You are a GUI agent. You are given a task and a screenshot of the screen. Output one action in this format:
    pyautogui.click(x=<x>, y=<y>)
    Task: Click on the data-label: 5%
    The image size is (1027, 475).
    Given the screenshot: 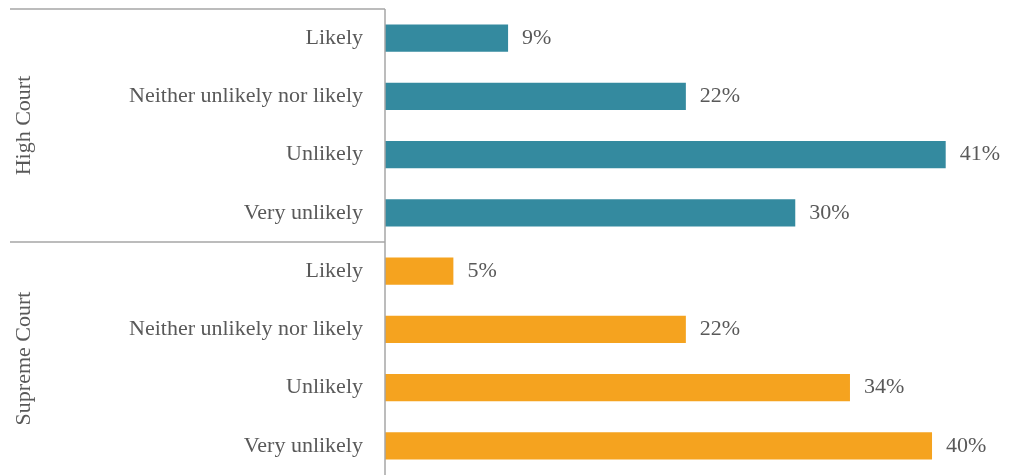 What is the action you would take?
    pyautogui.click(x=482, y=269)
    